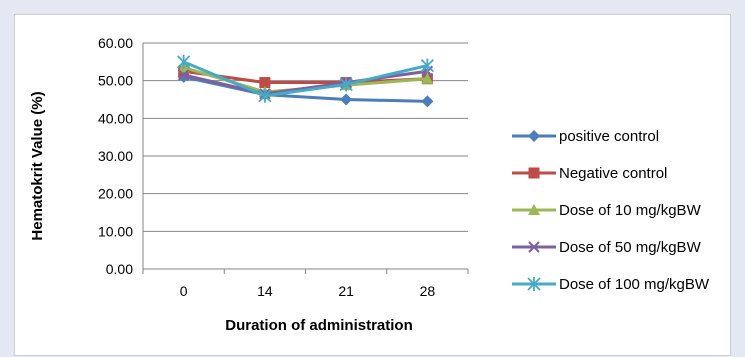  What do you see at coordinates (630, 210) in the screenshot?
I see `legend-label: Dose of 10 mg/kgBW` at bounding box center [630, 210].